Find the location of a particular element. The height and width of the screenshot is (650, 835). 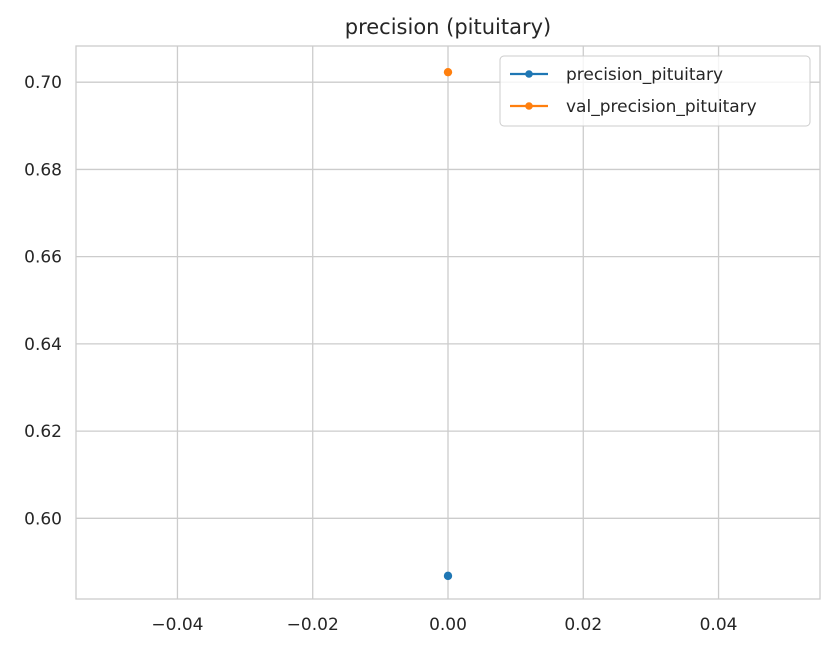

x-tick-label: 0.00 is located at coordinates (448, 625).